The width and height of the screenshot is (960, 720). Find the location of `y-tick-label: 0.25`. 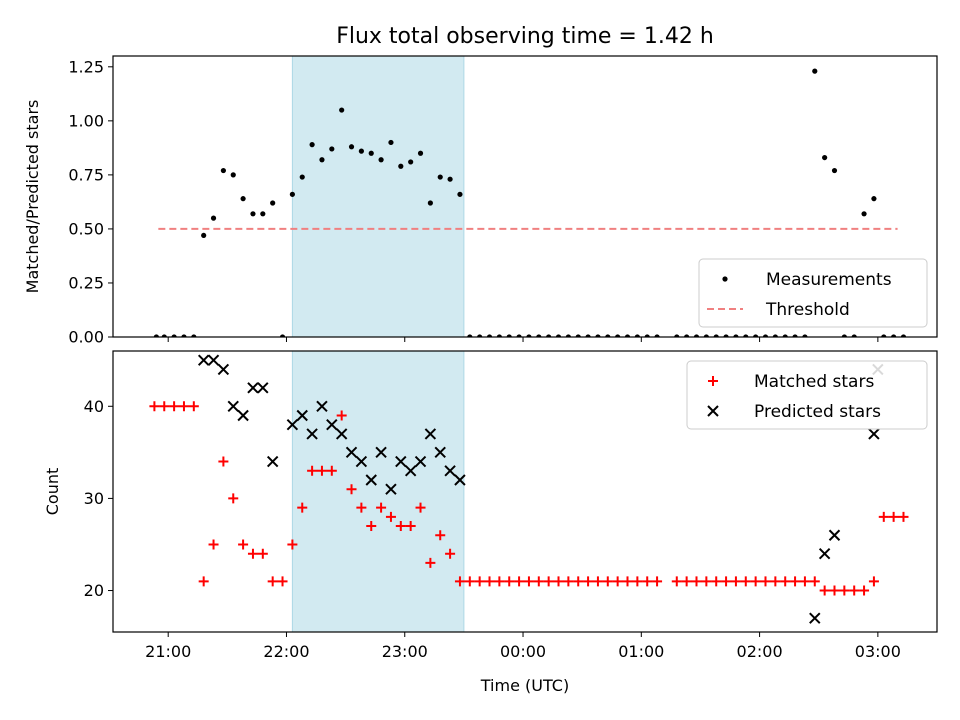

y-tick-label: 0.25 is located at coordinates (86, 282).